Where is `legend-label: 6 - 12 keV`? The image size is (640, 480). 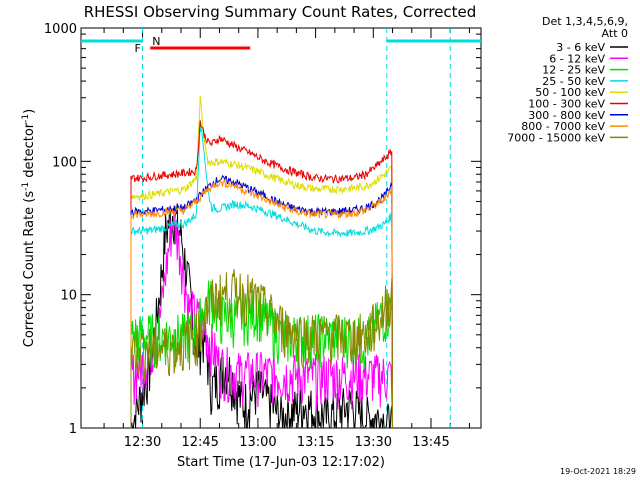
legend-label: 6 - 12 keV is located at coordinates (577, 58).